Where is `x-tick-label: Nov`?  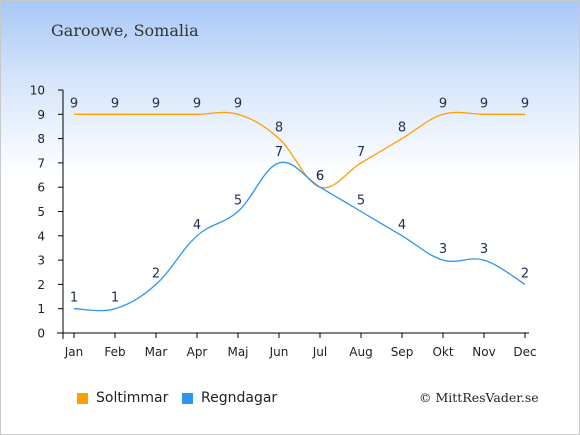 x-tick-label: Nov is located at coordinates (483, 352).